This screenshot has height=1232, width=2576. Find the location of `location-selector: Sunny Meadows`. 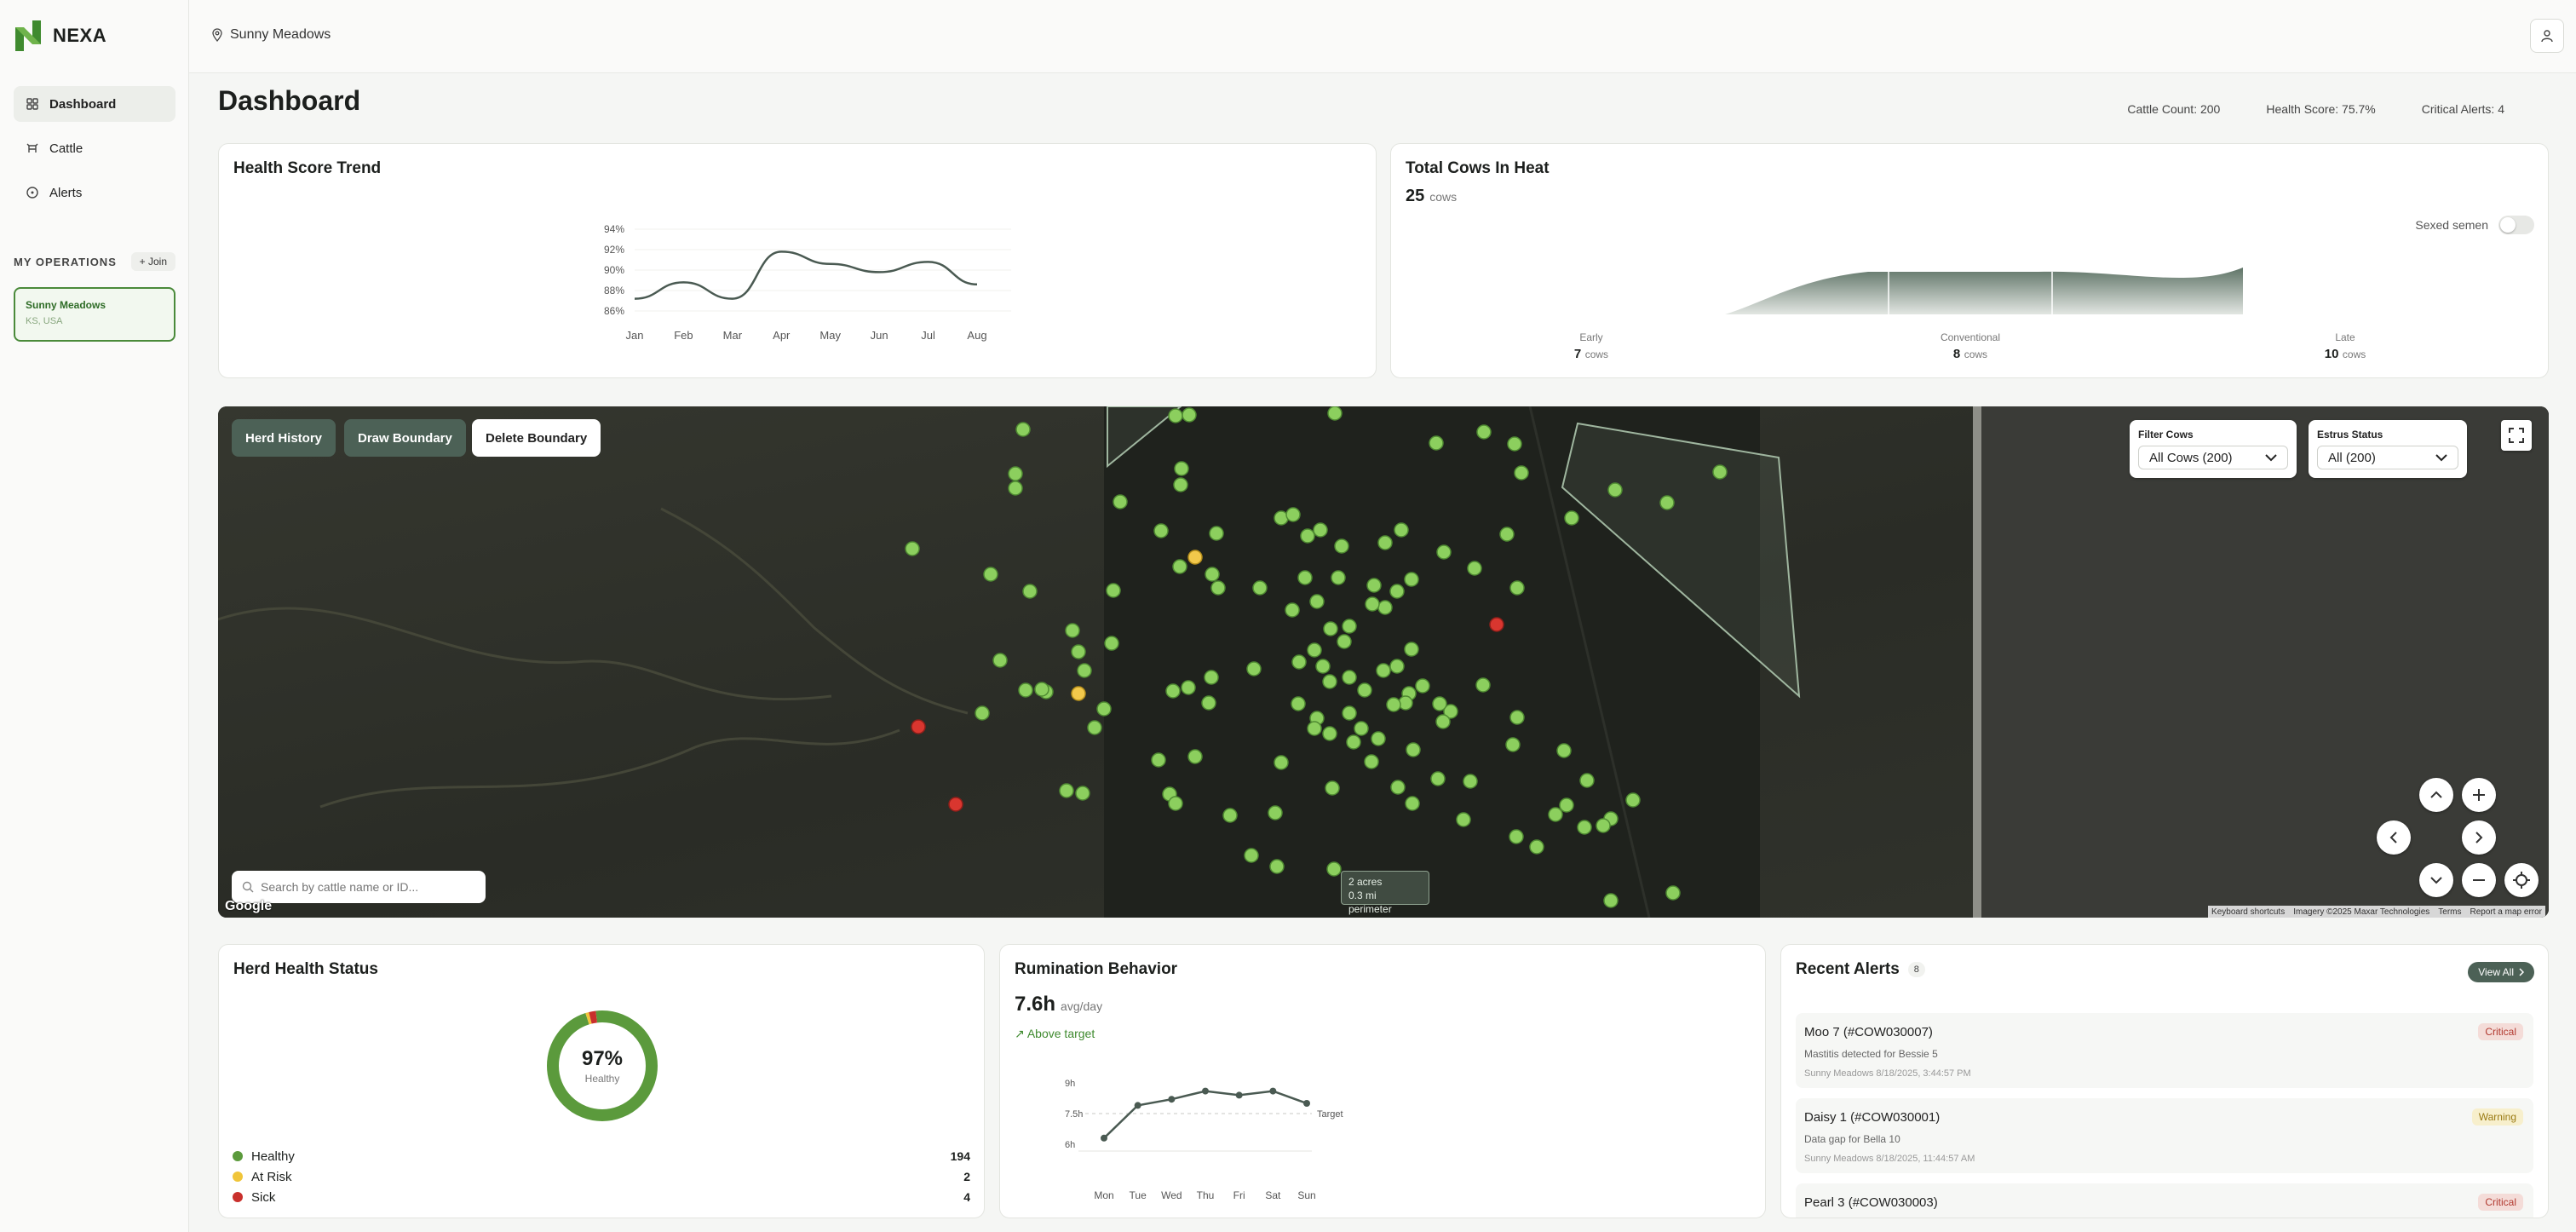

location-selector: Sunny Meadows is located at coordinates (271, 35).